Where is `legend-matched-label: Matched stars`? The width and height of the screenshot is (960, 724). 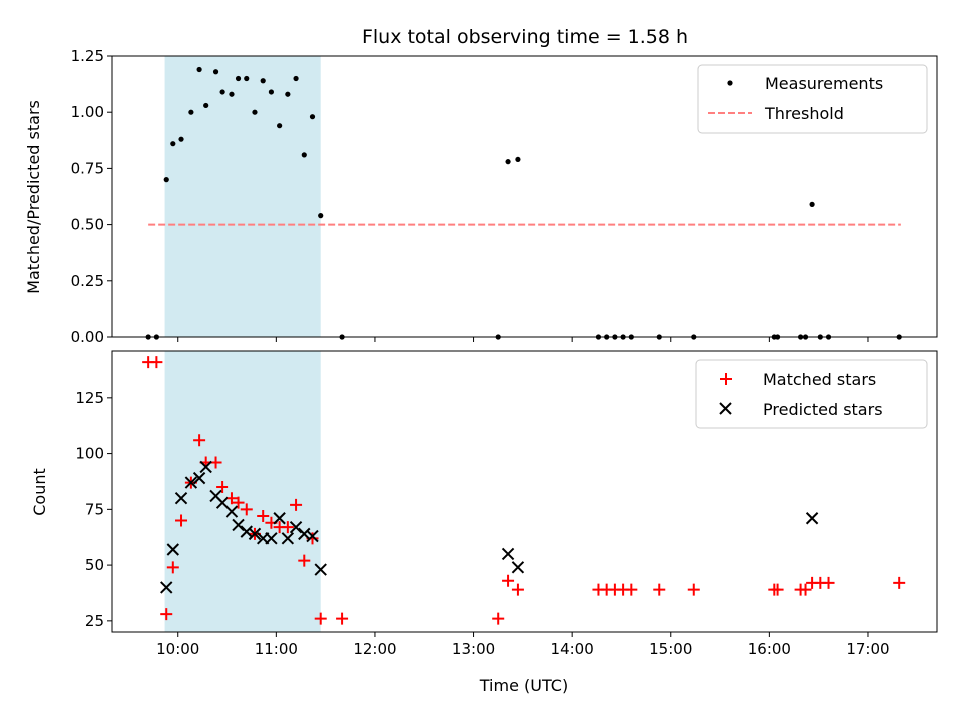
legend-matched-label: Matched stars is located at coordinates (819, 379).